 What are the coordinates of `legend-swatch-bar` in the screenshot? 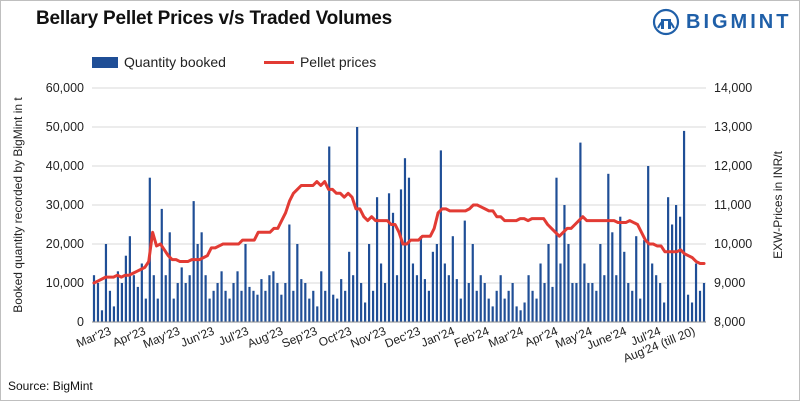 It's located at (105, 62).